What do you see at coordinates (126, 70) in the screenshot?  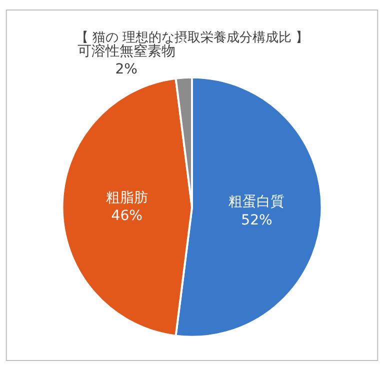 I see `data-label: 2%` at bounding box center [126, 70].